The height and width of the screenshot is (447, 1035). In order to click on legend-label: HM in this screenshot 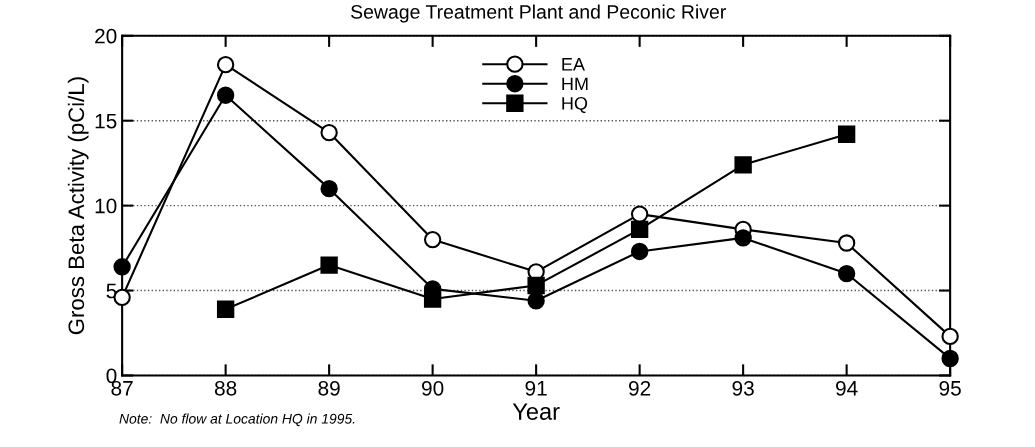, I will do `click(575, 84)`.